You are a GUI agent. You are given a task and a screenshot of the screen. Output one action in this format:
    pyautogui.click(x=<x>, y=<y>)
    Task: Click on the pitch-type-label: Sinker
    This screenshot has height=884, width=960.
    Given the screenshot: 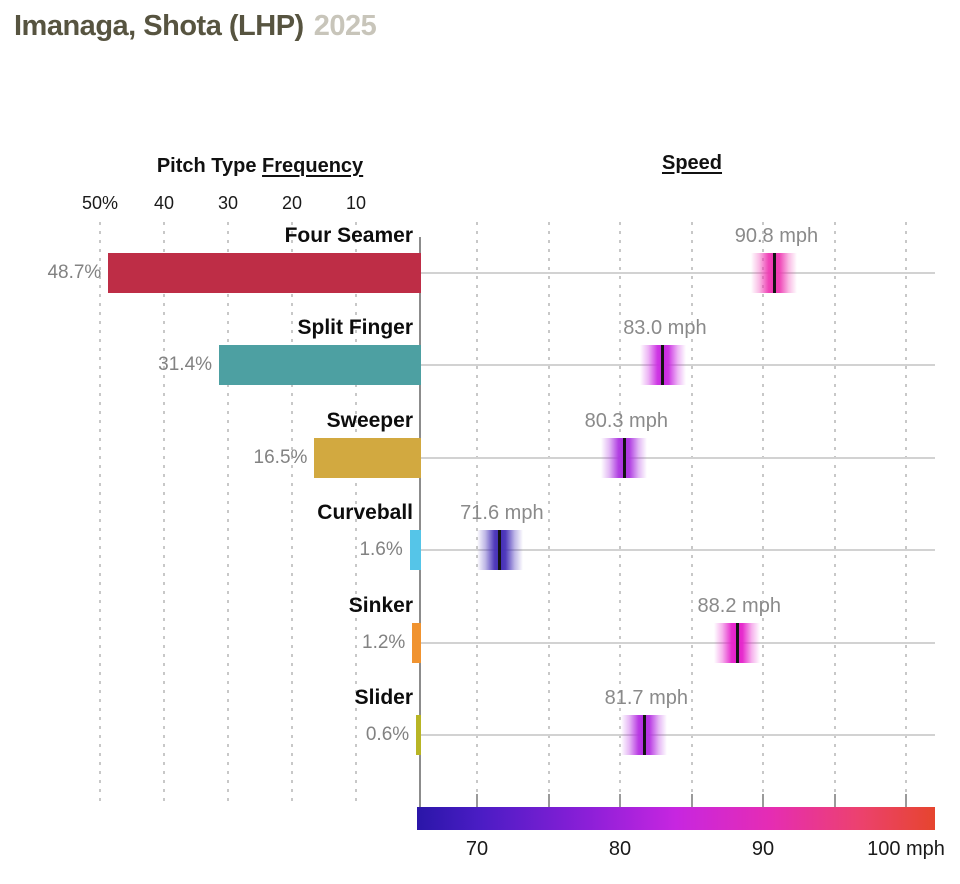 What is the action you would take?
    pyautogui.click(x=380, y=605)
    